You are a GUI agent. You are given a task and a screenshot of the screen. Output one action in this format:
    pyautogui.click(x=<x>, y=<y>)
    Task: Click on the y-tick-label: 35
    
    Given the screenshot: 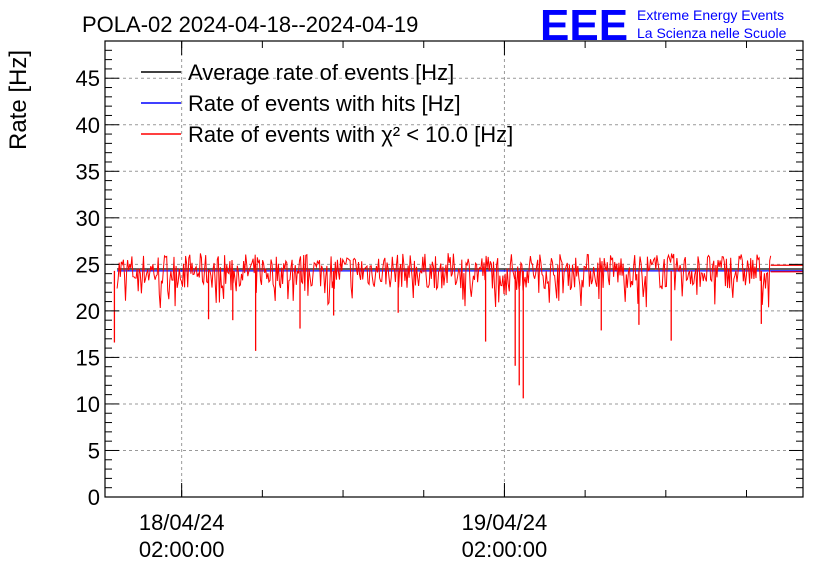 What is the action you would take?
    pyautogui.click(x=88, y=171)
    